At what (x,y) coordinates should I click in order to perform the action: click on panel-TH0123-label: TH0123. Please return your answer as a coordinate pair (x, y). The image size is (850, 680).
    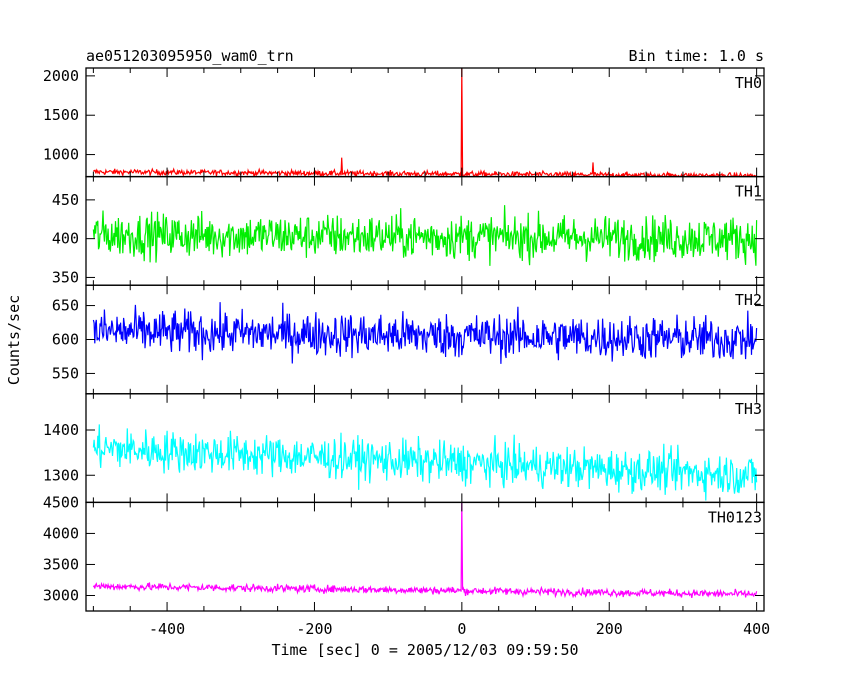
    Looking at the image, I should click on (735, 517).